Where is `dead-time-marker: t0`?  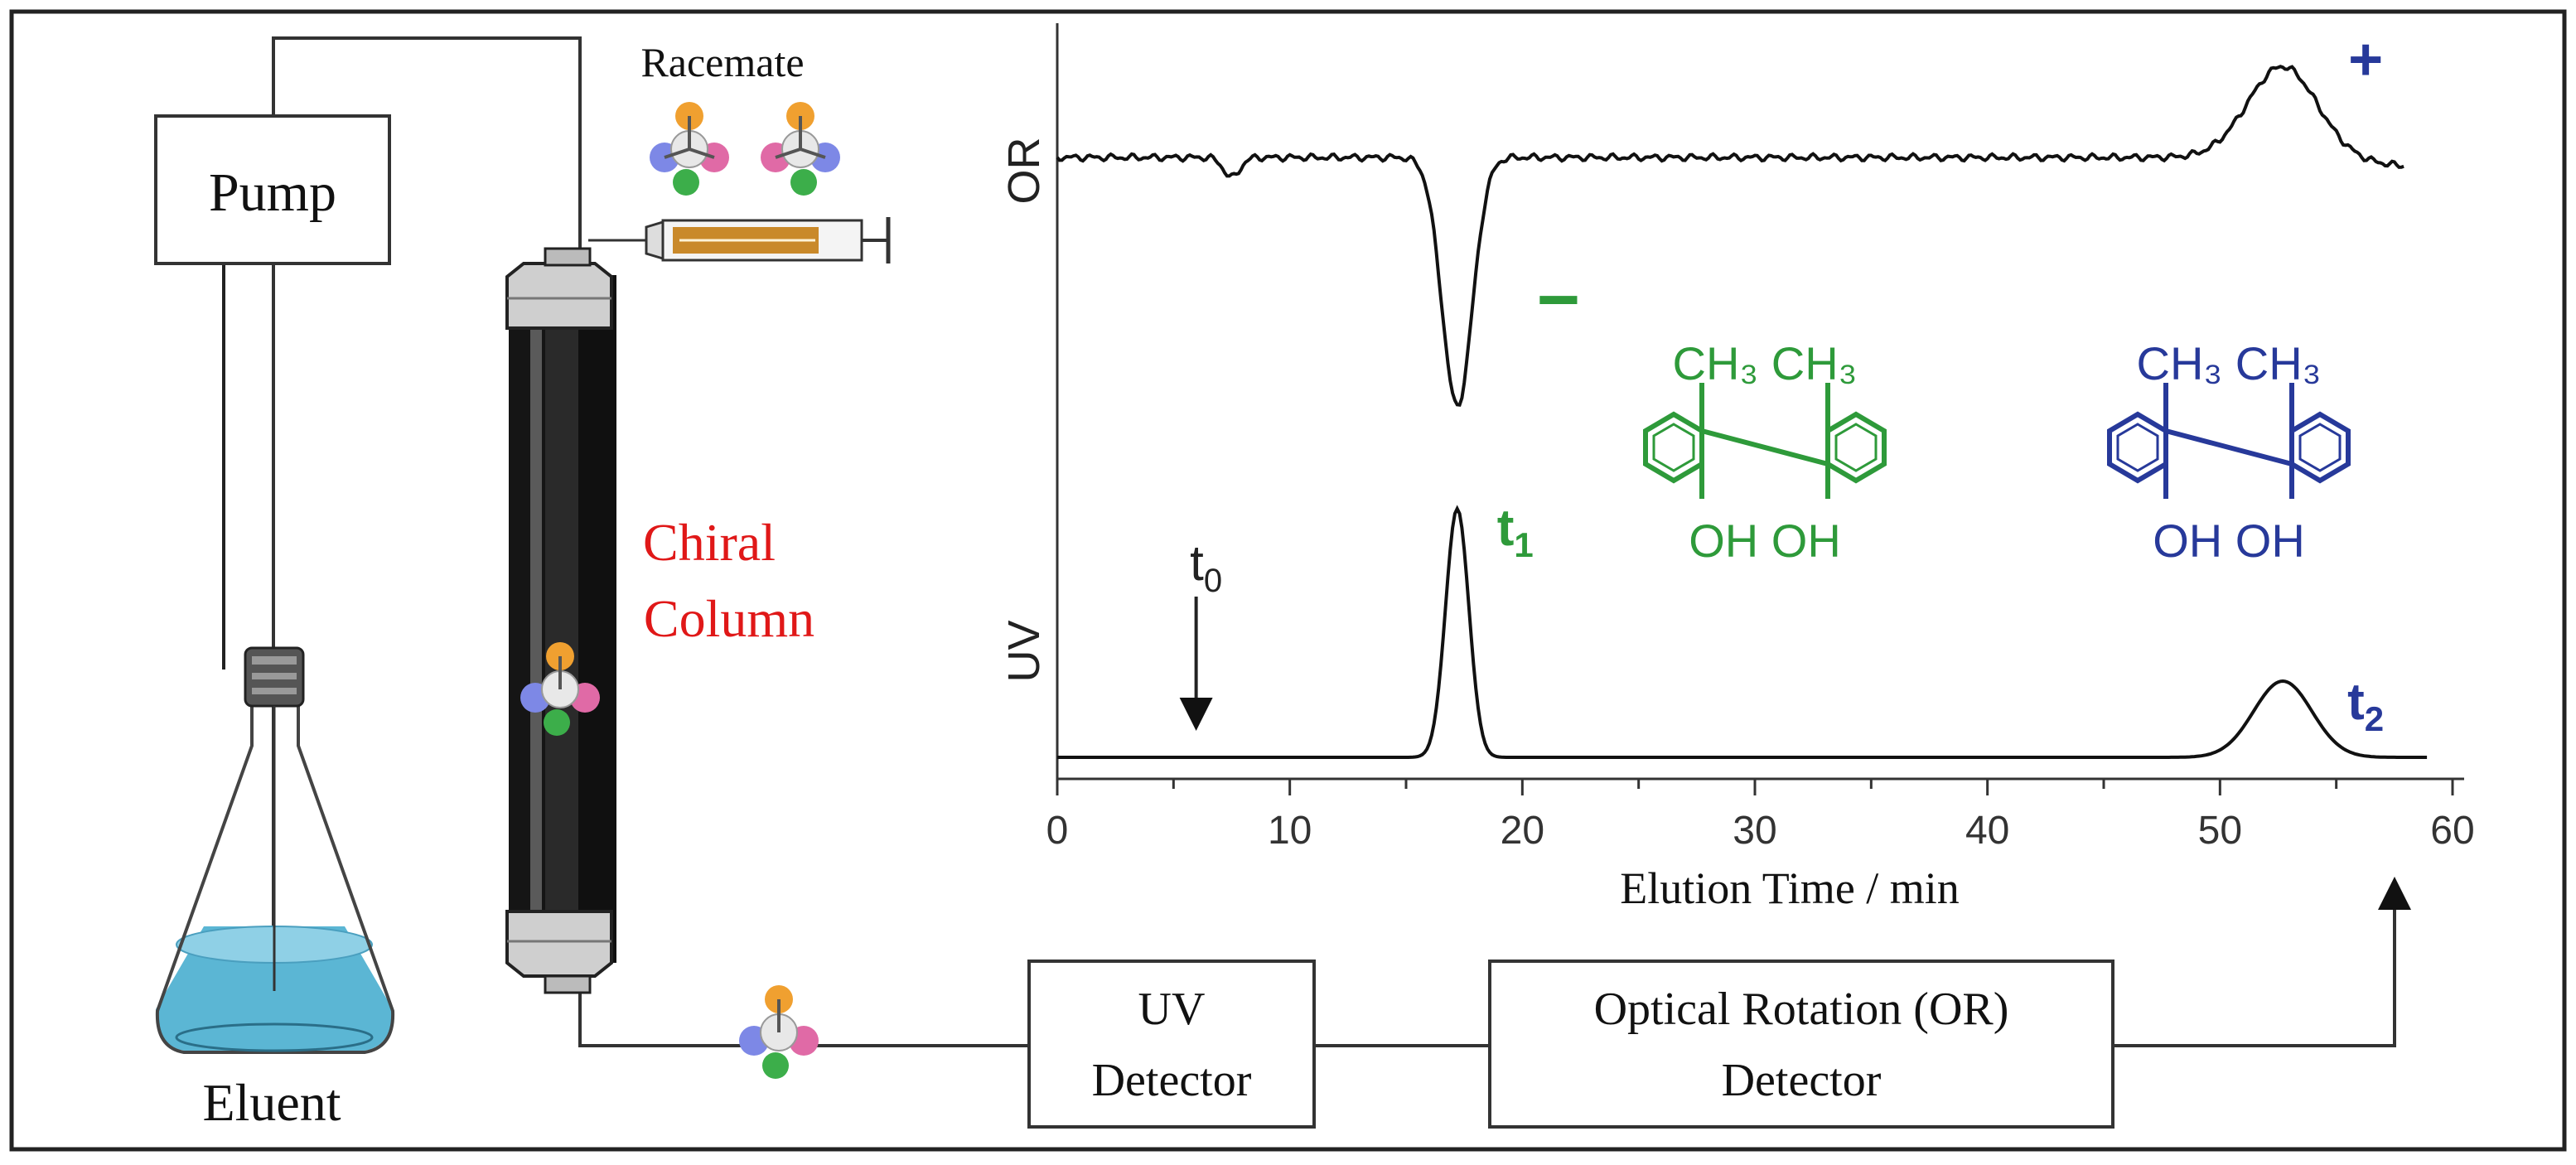 dead-time-marker: t0 is located at coordinates (1200, 633).